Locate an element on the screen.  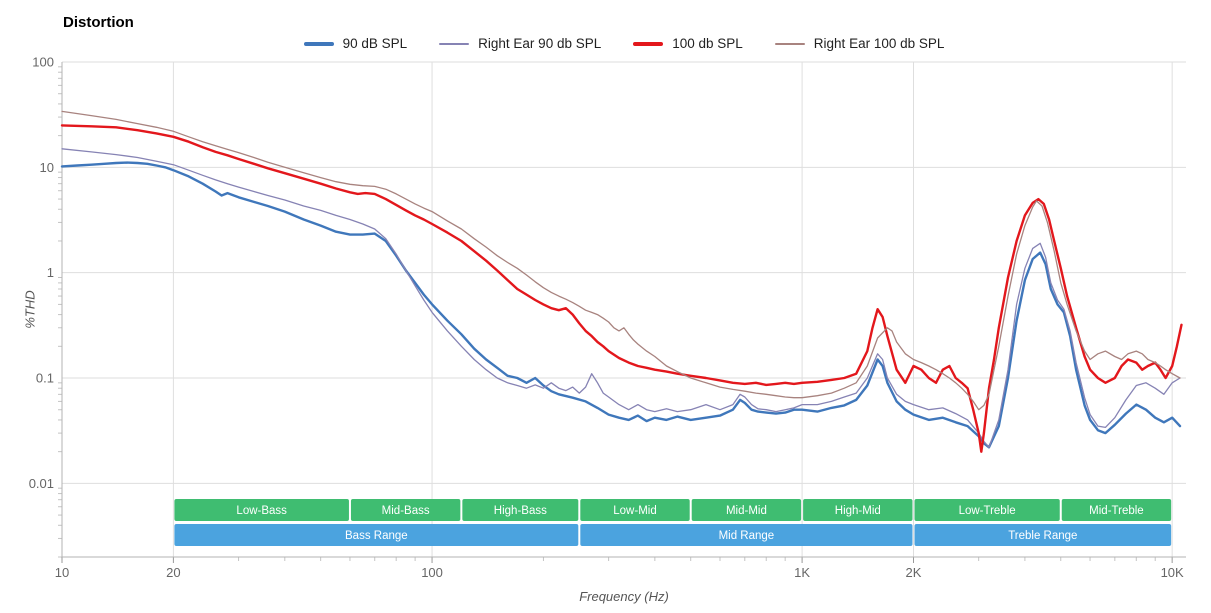
sub-band-segment-high-mid is located at coordinates (858, 510).